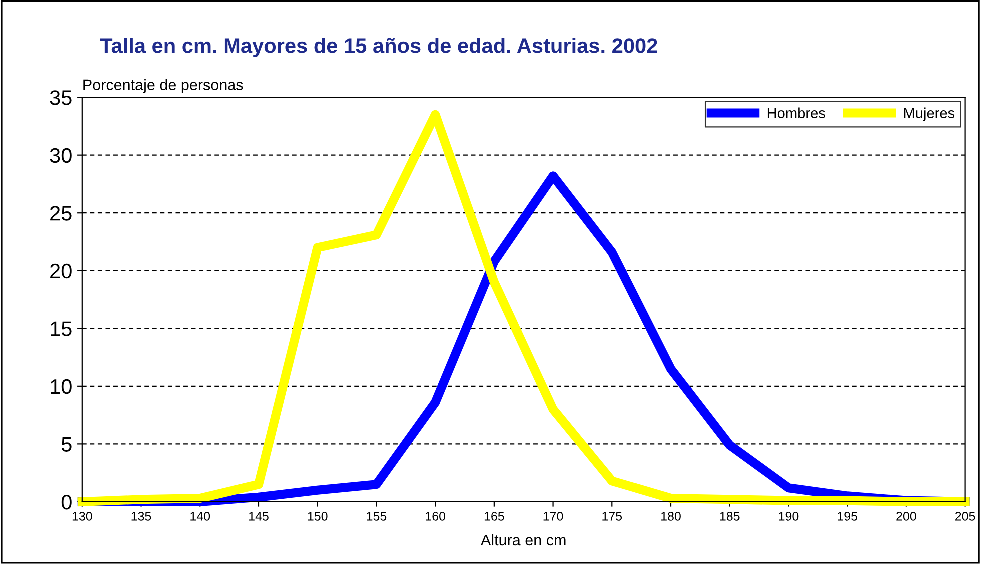 Image resolution: width=981 pixels, height=564 pixels. I want to click on x-tick-label: 175, so click(612, 516).